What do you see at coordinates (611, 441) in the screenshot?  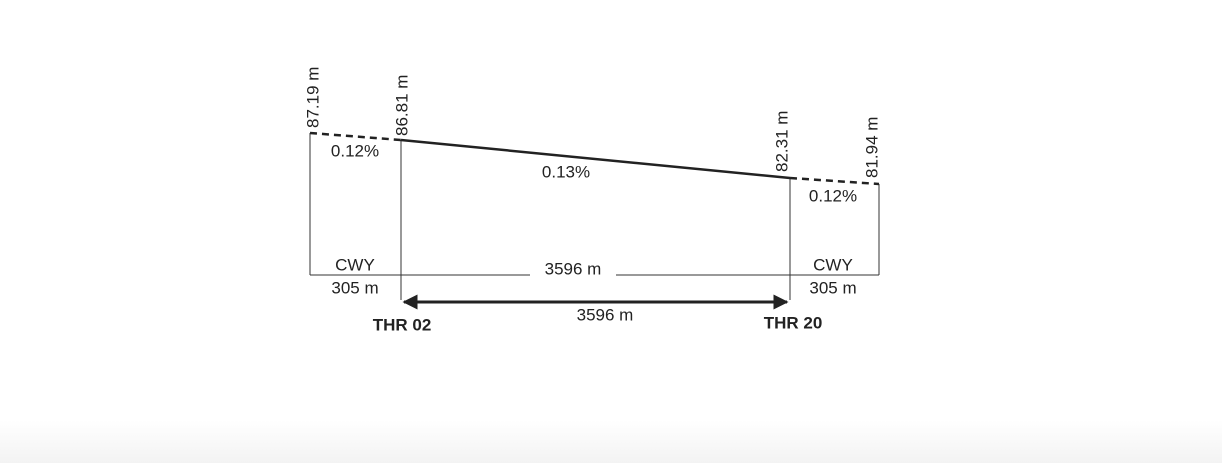 I see `background-fade` at bounding box center [611, 441].